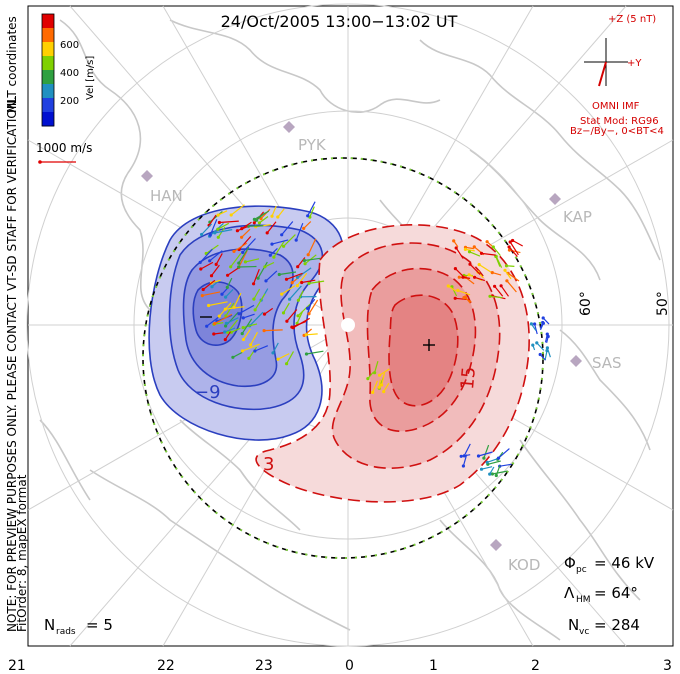 The image size is (680, 674). What do you see at coordinates (468, 378) in the screenshot?
I see `positive-contour-label: 15` at bounding box center [468, 378].